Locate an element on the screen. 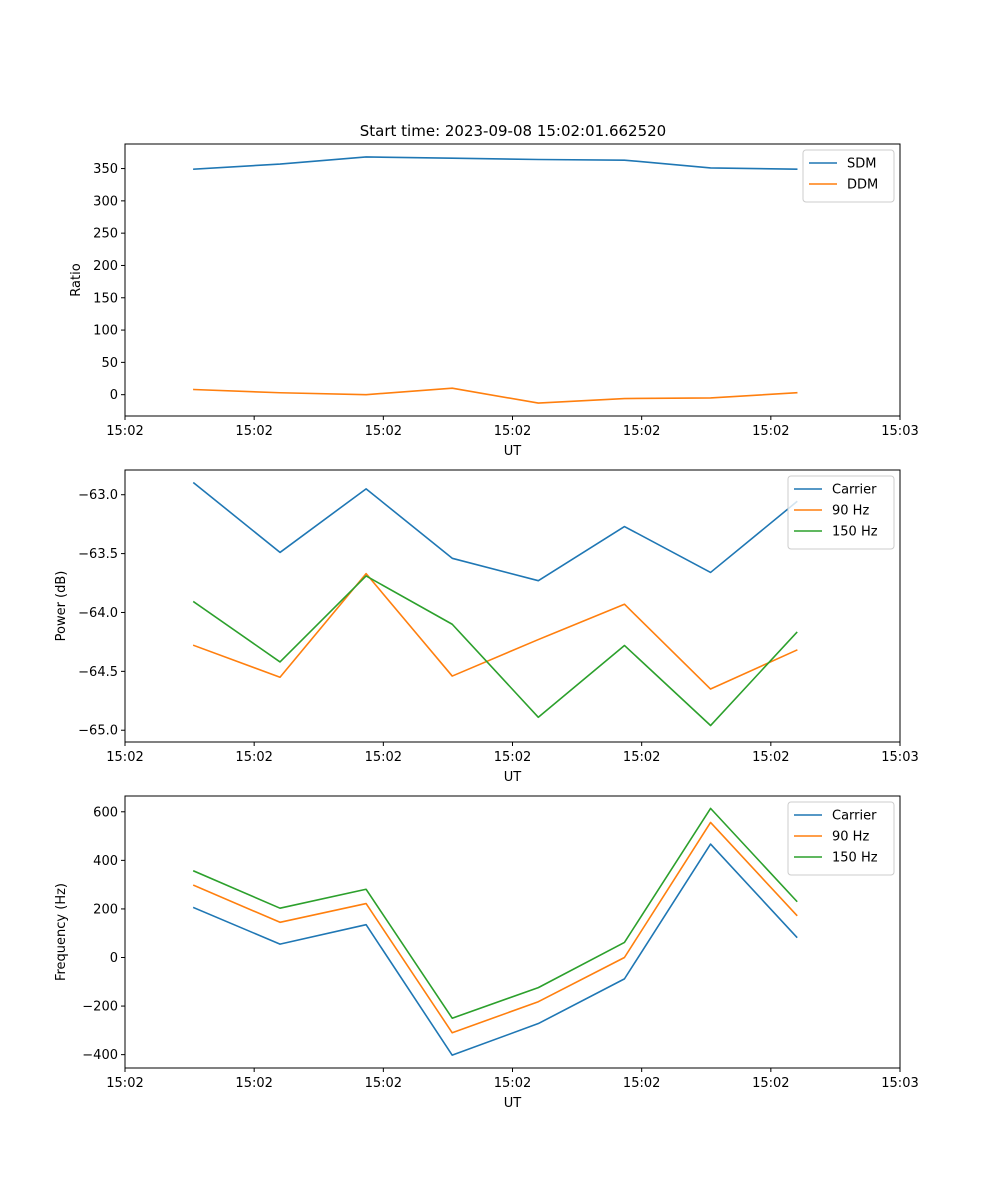  y-tick-label: −63.5 is located at coordinates (98, 554).